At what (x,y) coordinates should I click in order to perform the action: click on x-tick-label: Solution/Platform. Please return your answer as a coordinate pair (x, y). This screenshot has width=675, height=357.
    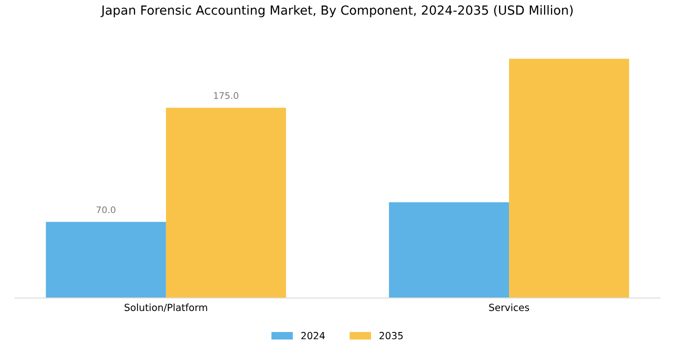
    Looking at the image, I should click on (166, 308).